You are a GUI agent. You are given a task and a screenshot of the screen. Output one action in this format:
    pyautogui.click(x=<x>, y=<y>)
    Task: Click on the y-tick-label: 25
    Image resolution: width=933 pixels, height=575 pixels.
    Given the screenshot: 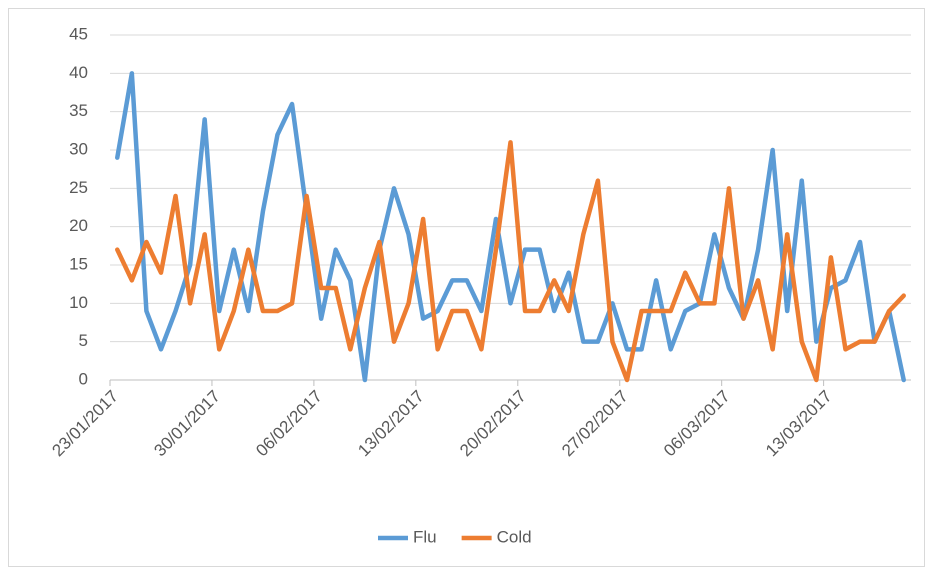 What is the action you would take?
    pyautogui.click(x=78, y=187)
    